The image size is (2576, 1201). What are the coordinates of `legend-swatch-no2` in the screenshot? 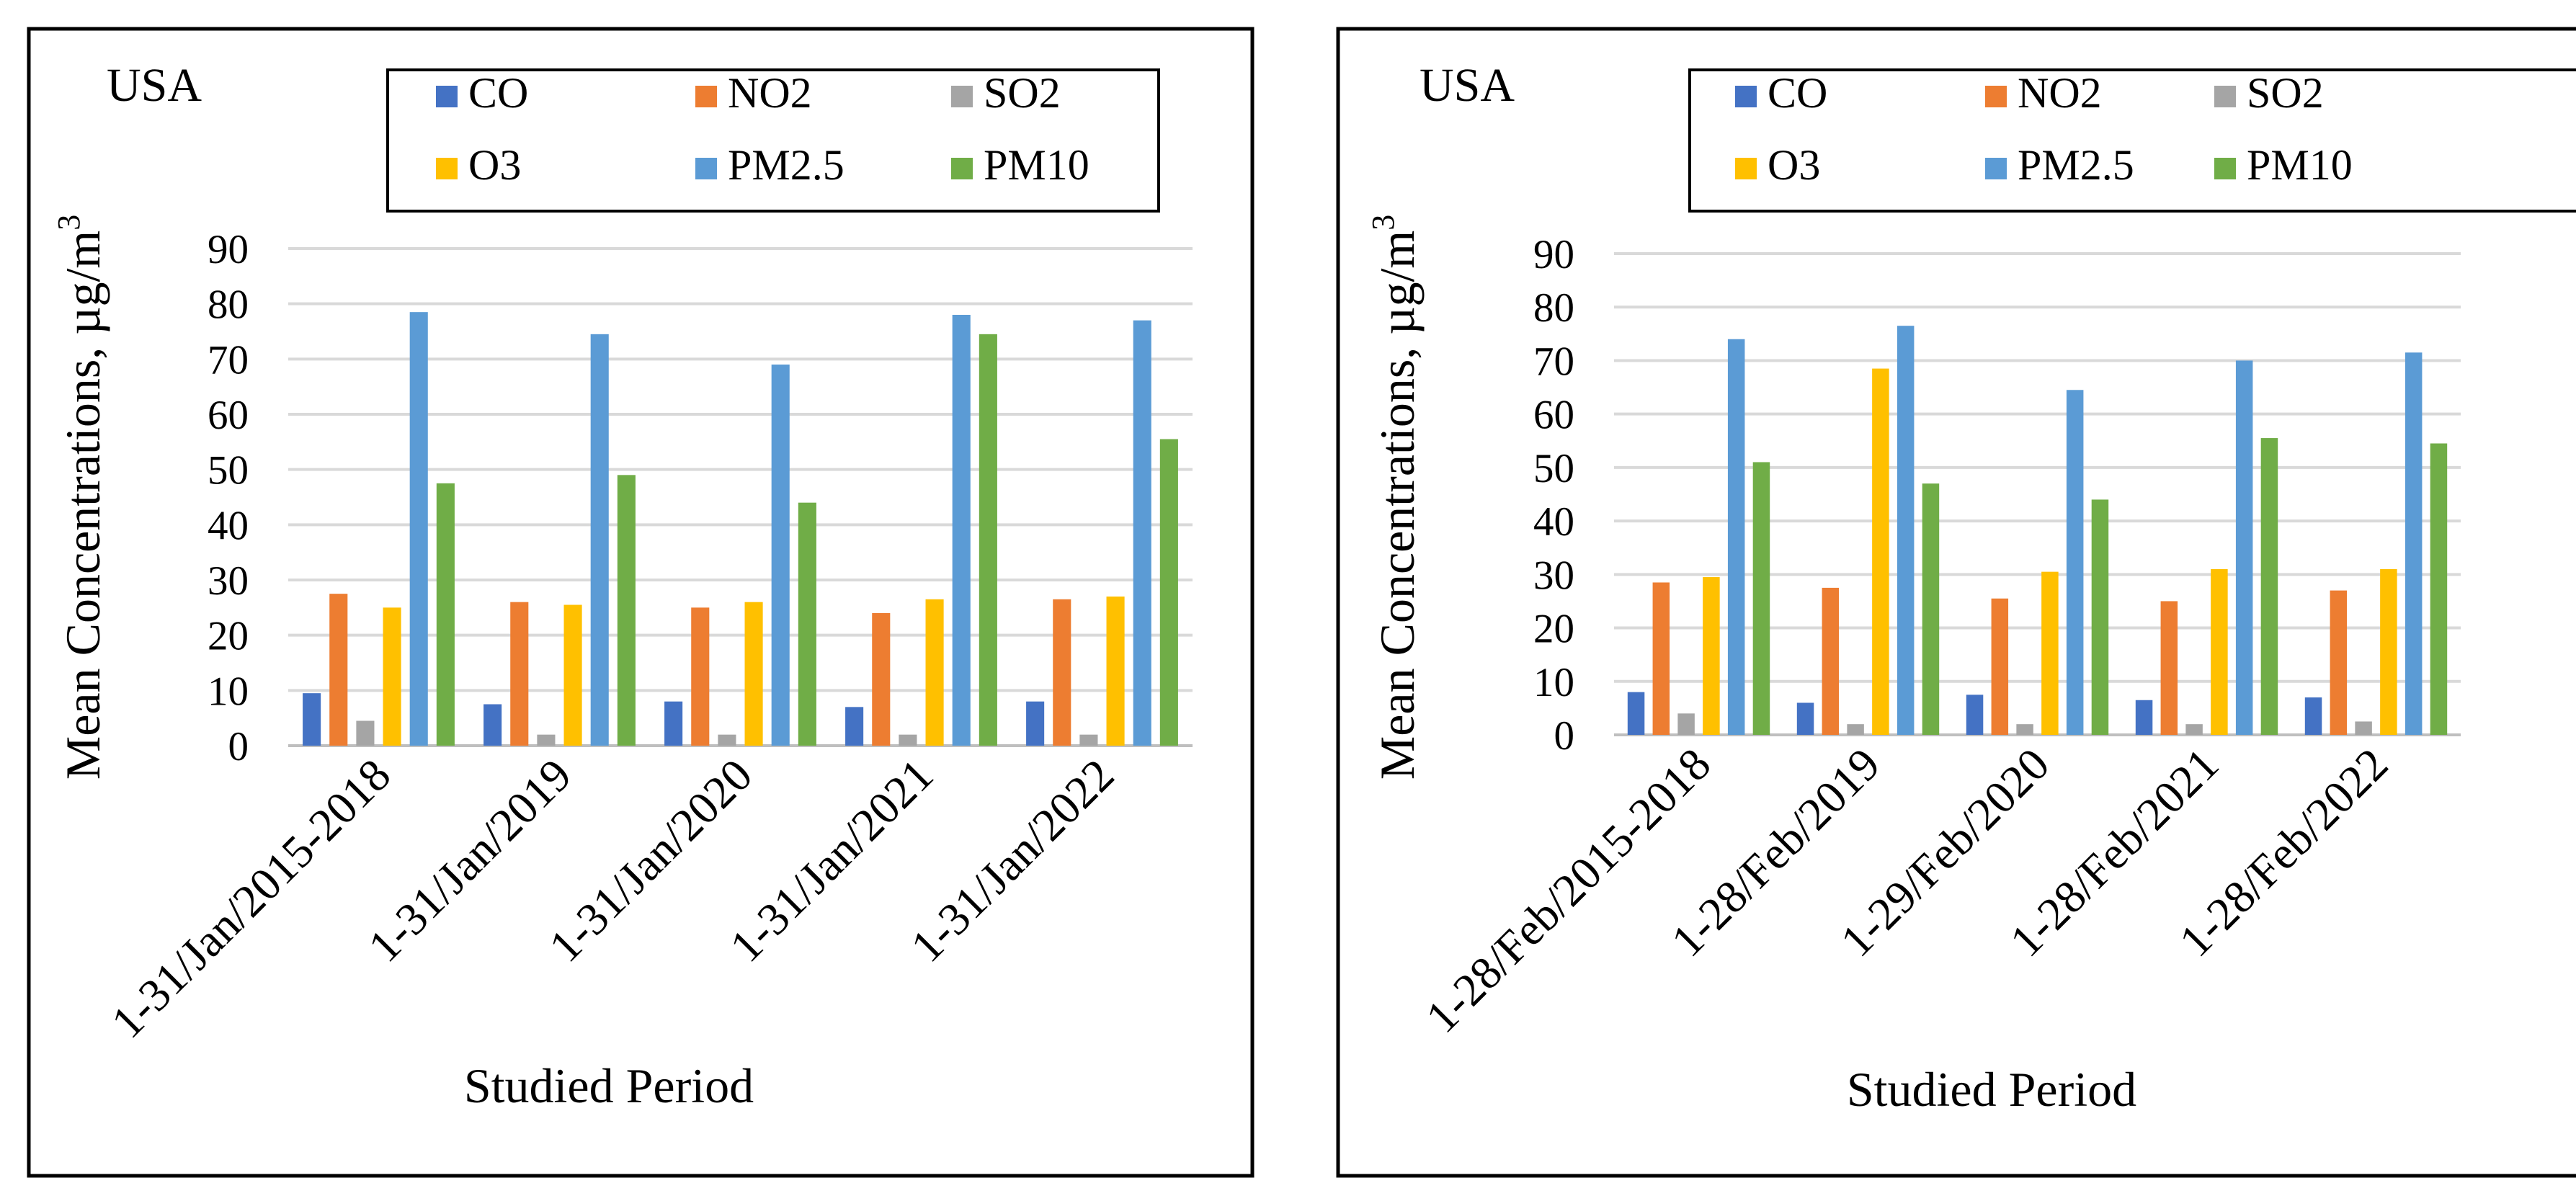 It's located at (1996, 96).